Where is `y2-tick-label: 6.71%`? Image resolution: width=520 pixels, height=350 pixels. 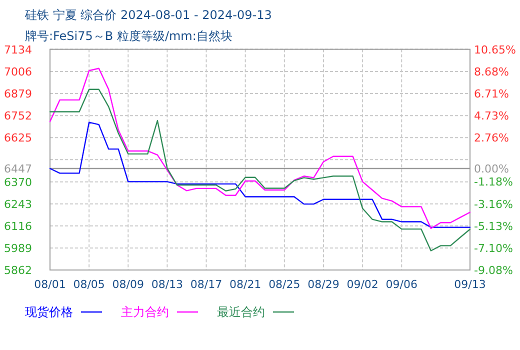 y2-tick-label: 6.71% is located at coordinates (491, 93).